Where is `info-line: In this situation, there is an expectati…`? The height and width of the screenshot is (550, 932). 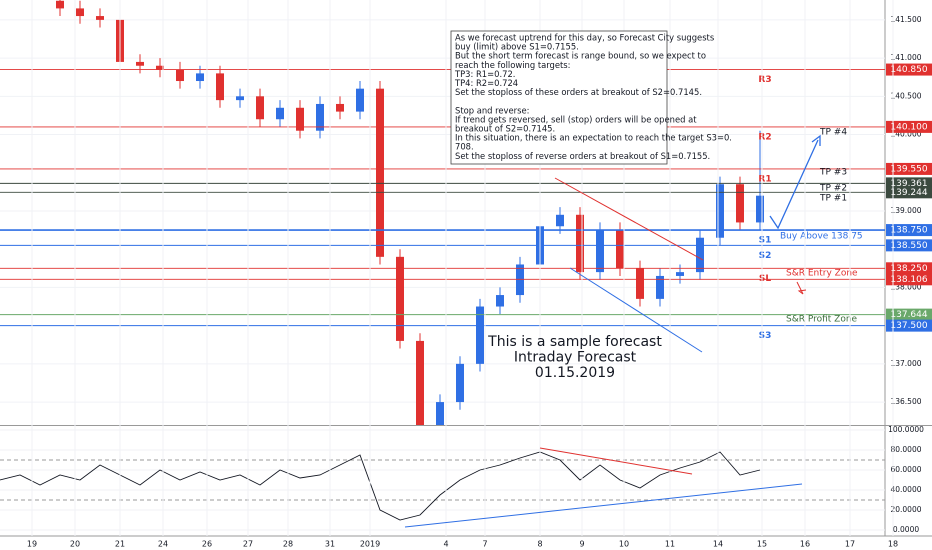
info-line: In this situation, there is an expectati… is located at coordinates (593, 138).